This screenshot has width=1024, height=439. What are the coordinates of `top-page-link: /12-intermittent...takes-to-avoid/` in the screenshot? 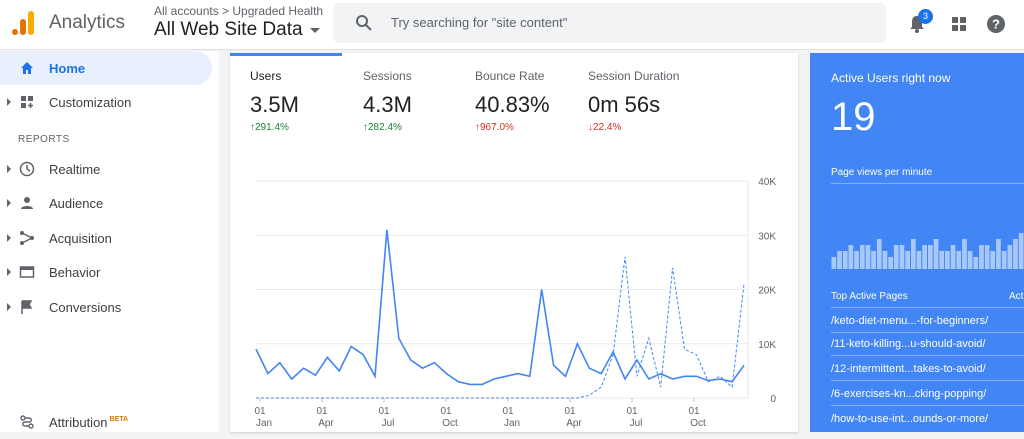 It's located at (908, 369).